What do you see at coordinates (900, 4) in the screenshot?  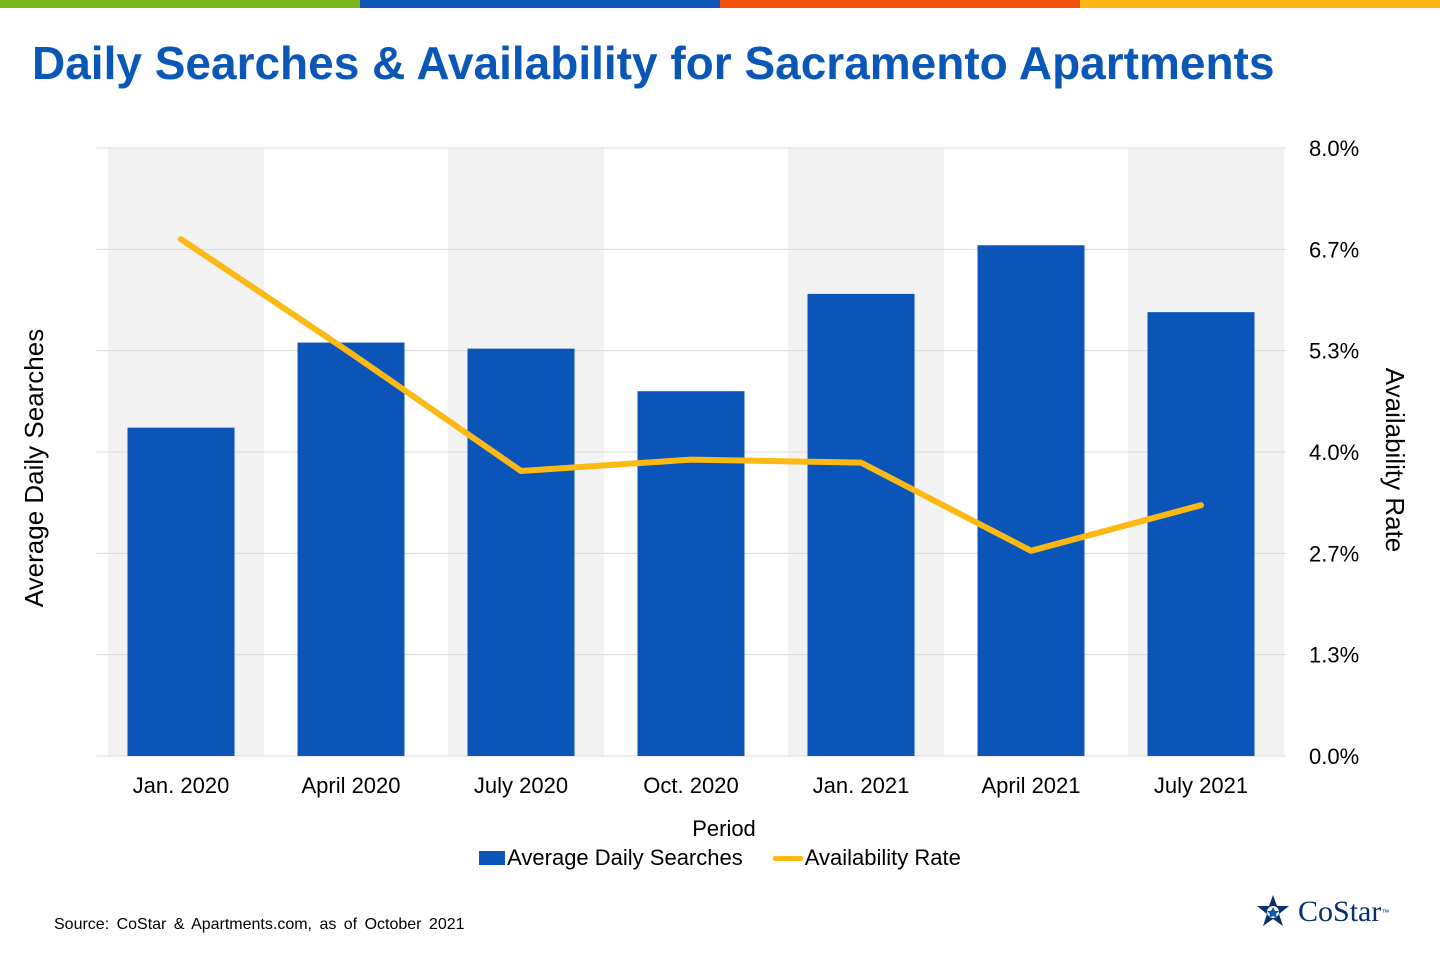 I see `accent-bar-orange` at bounding box center [900, 4].